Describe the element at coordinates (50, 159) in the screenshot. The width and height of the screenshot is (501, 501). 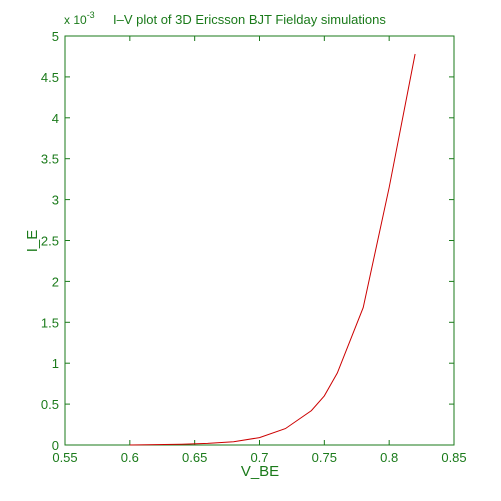
I see `y-tick-label: 3.5` at that location.